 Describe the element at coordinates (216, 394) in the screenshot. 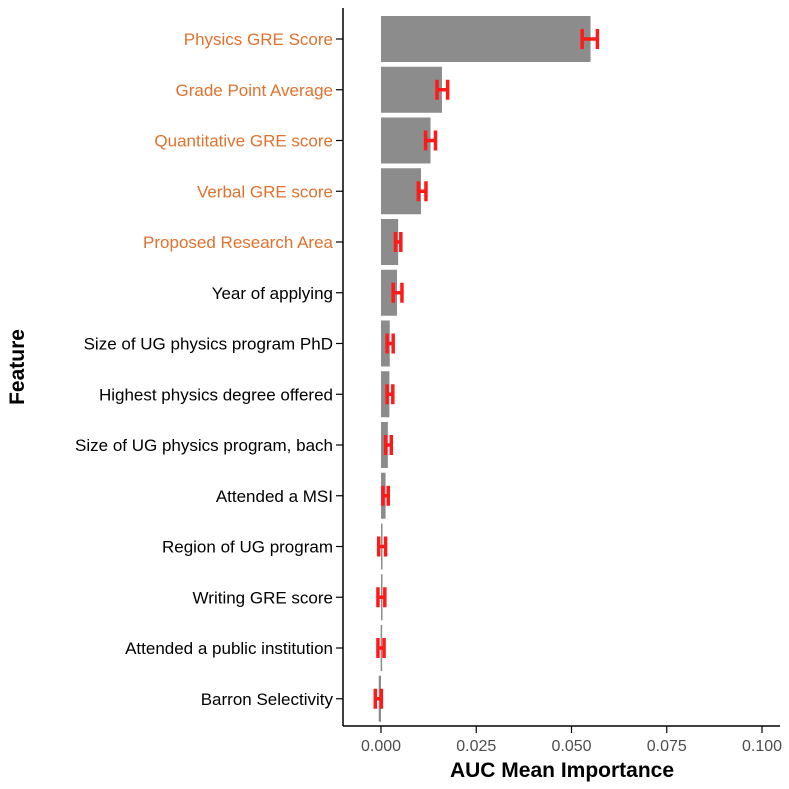

I see `category-label-7: Highest physics degree offered` at that location.